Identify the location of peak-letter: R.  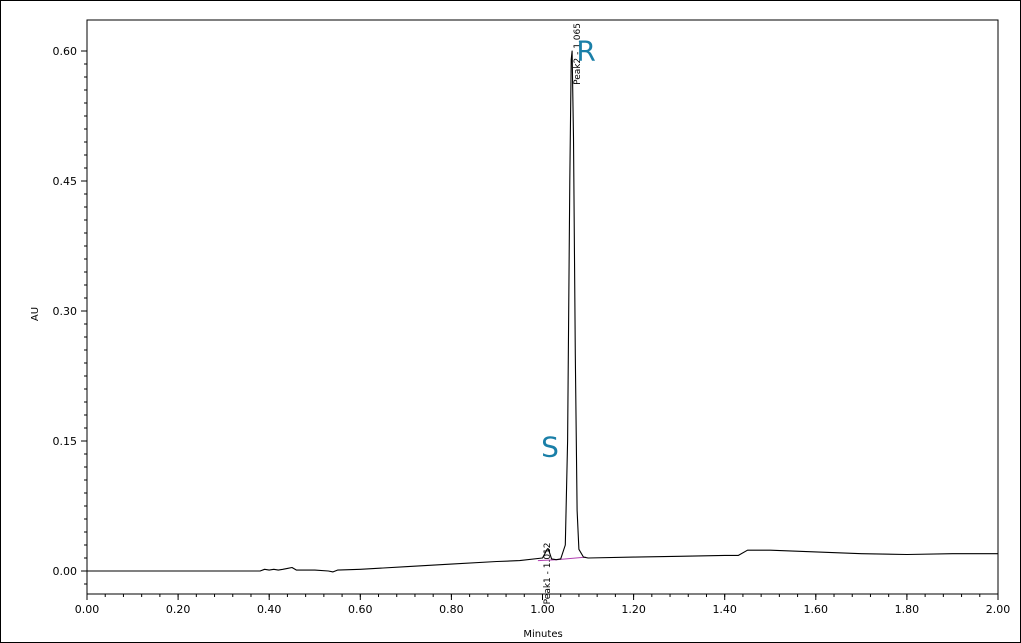
(585, 51).